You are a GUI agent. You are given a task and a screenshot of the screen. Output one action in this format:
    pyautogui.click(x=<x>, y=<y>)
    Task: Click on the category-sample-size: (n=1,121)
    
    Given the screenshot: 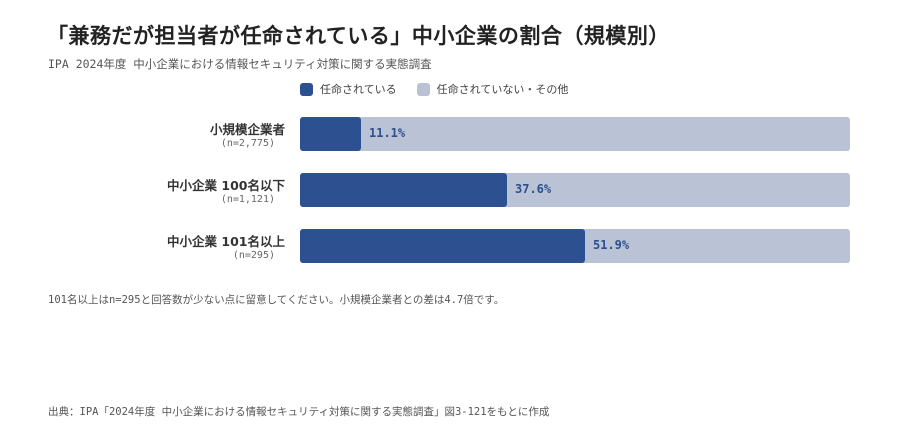 What is the action you would take?
    pyautogui.click(x=247, y=199)
    